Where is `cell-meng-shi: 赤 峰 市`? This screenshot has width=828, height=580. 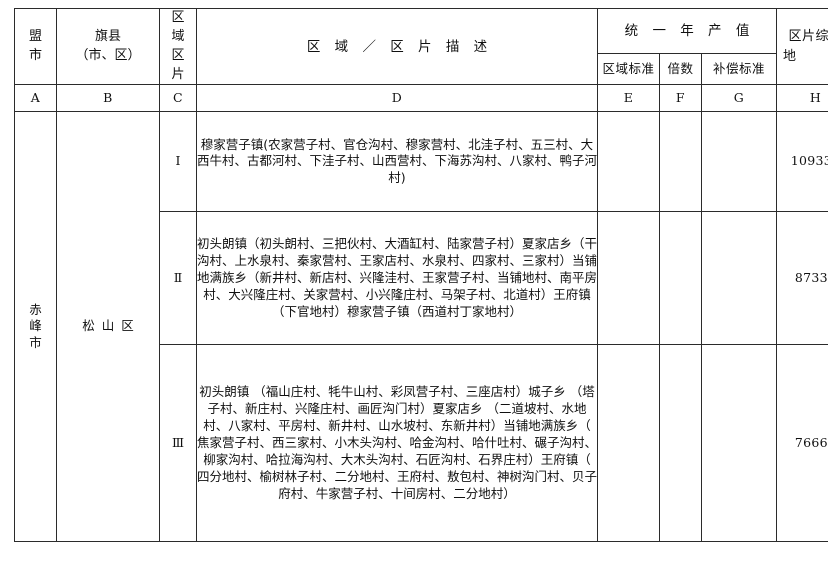
cell-meng-shi: 赤 峰 市 is located at coordinates (36, 327).